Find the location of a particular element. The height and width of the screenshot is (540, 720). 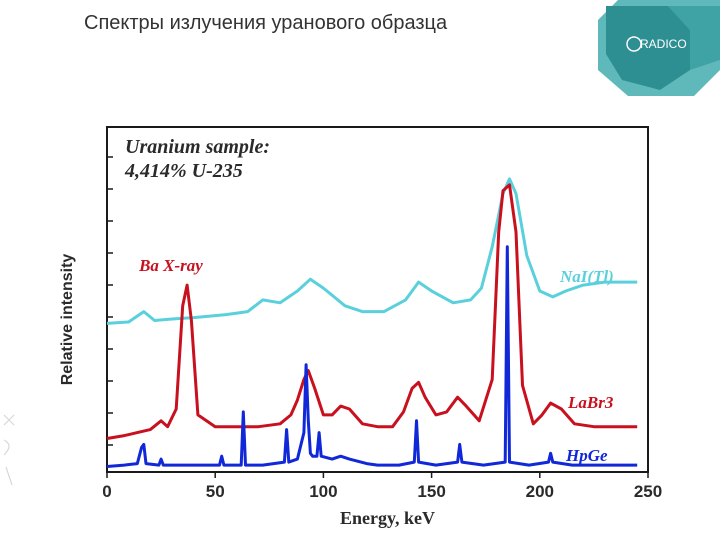

chart-subtitle: 4,414% U-235 is located at coordinates (183, 171).